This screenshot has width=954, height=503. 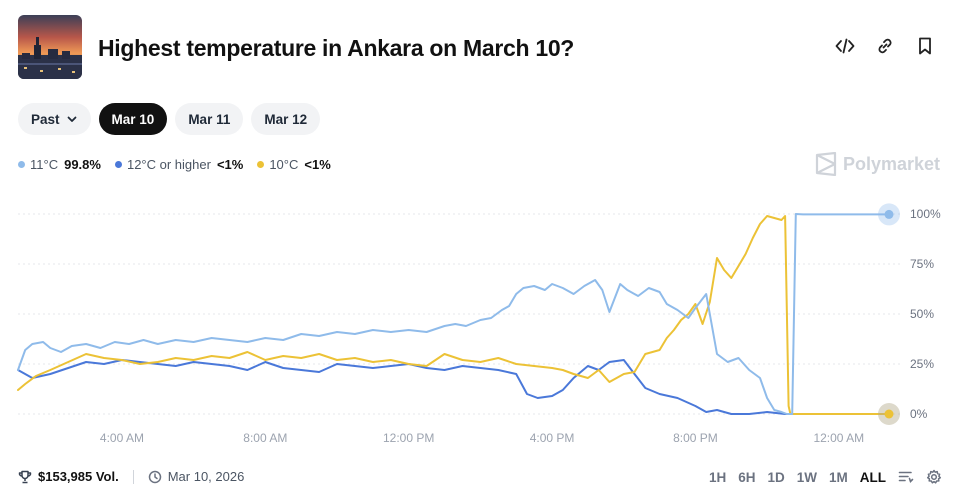 I want to click on bookmark-icon, so click(x=925, y=46).